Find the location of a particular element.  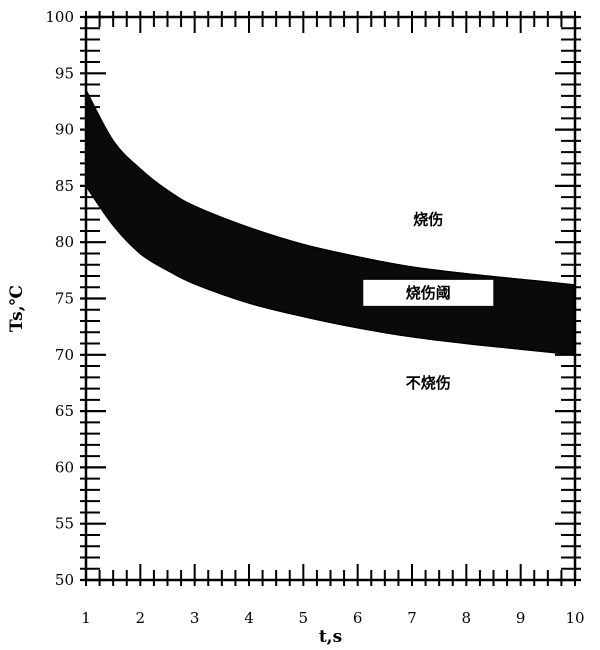

y-tick-label: 95 is located at coordinates (64, 73).